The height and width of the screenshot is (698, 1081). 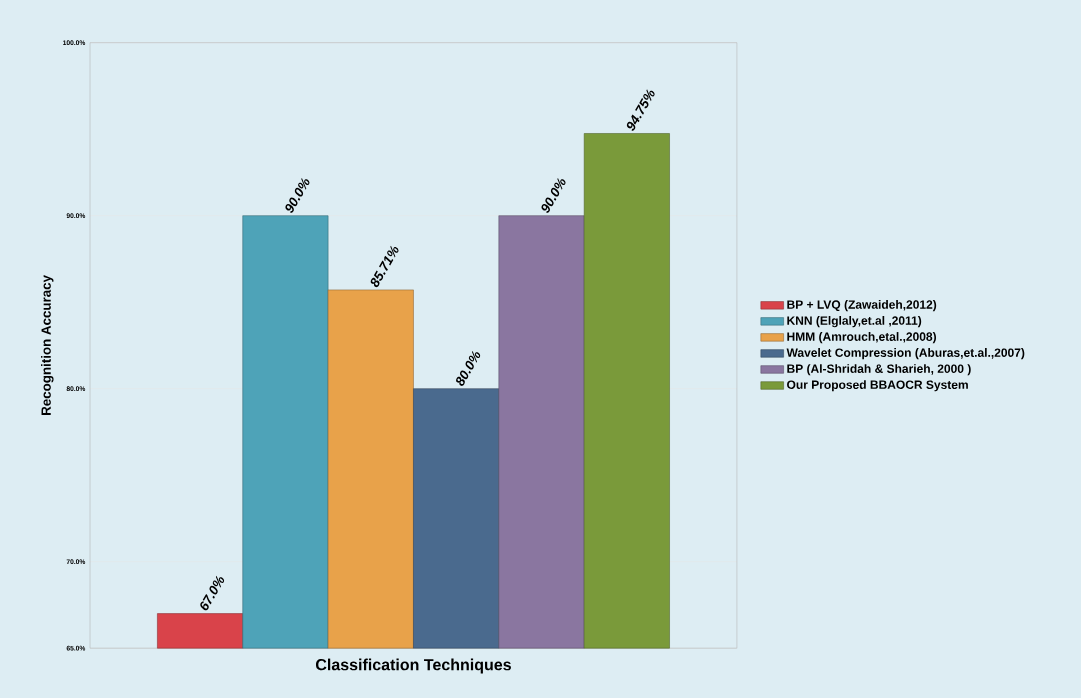 I want to click on legend-label: BP (Al-Shridah & Sharieh, 2000 ), so click(x=879, y=370).